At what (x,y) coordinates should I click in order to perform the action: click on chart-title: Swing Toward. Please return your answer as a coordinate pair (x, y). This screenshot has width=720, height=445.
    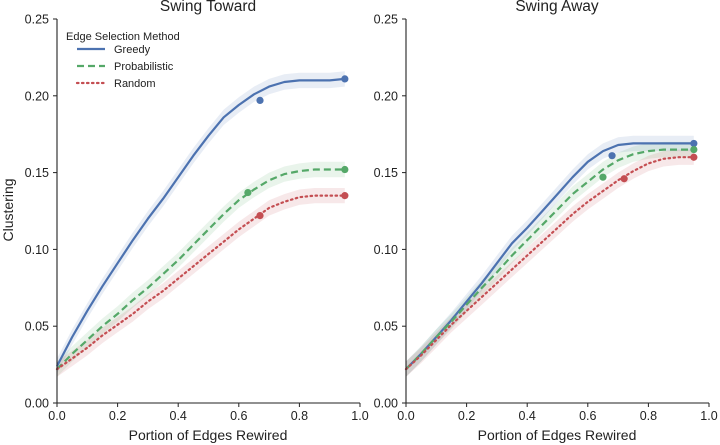
    Looking at the image, I should click on (208, 7).